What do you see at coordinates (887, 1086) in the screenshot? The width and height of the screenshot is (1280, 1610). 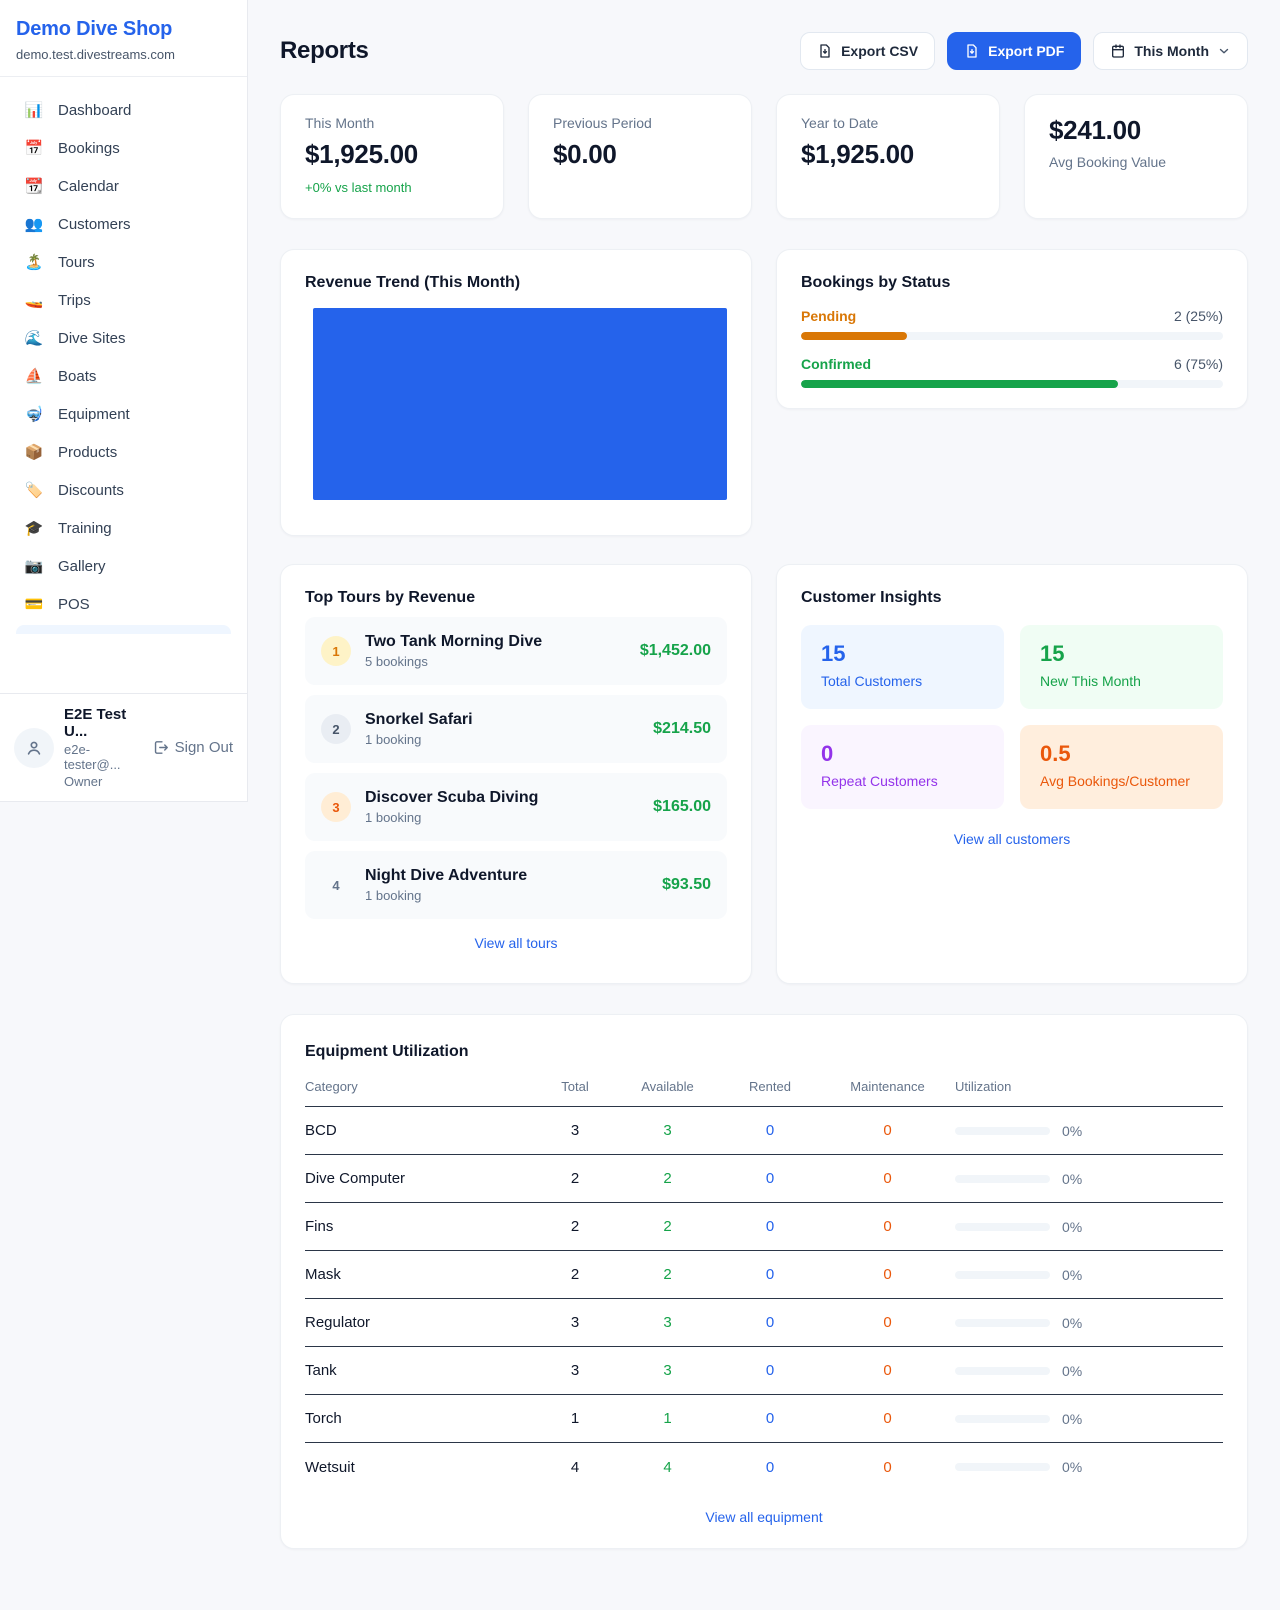 I see `col-maintenance: Maintenance` at bounding box center [887, 1086].